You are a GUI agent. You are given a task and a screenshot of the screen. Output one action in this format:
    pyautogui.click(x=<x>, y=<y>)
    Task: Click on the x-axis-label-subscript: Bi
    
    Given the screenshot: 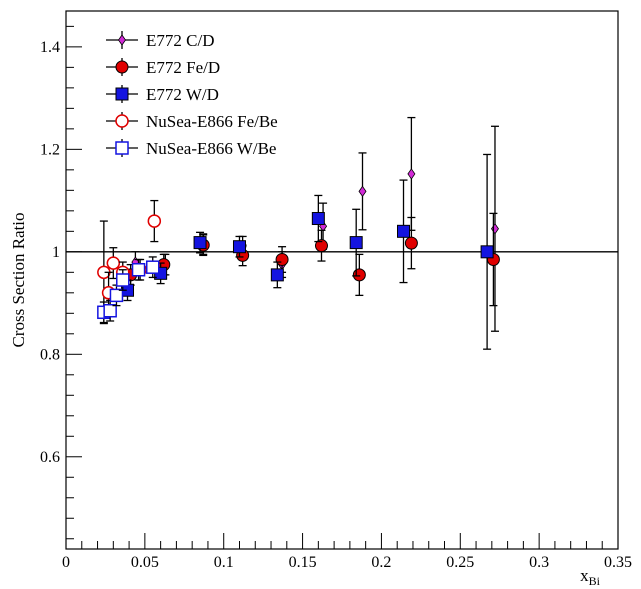 What is the action you would take?
    pyautogui.click(x=595, y=581)
    